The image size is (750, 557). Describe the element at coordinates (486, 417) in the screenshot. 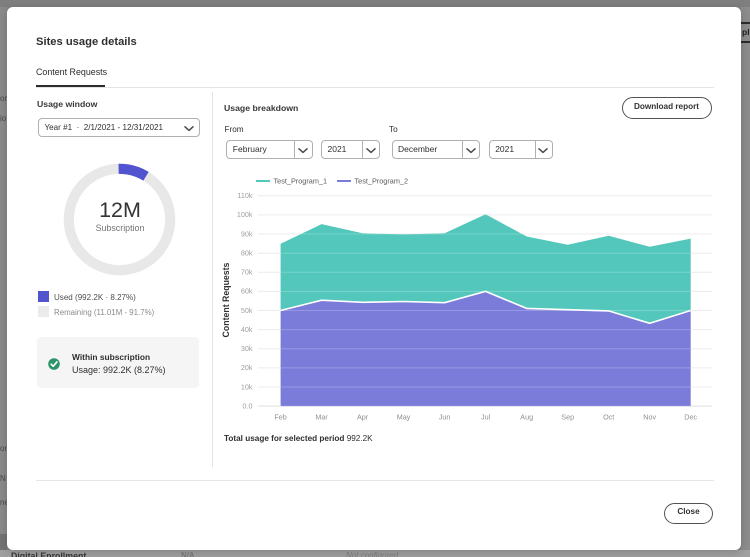

I see `svg-text: Jul` at that location.